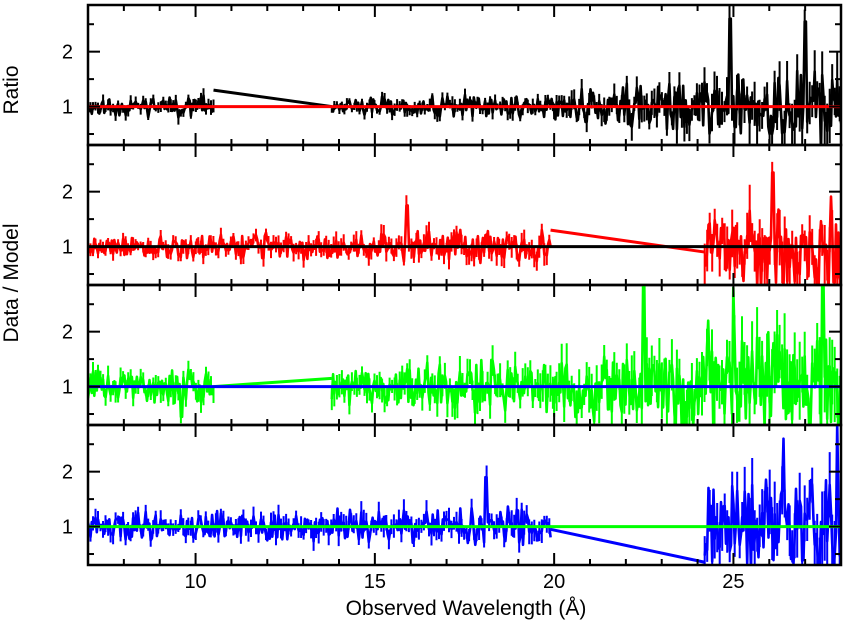  I want to click on panel-4-y-tick-label: 1, so click(67, 528).